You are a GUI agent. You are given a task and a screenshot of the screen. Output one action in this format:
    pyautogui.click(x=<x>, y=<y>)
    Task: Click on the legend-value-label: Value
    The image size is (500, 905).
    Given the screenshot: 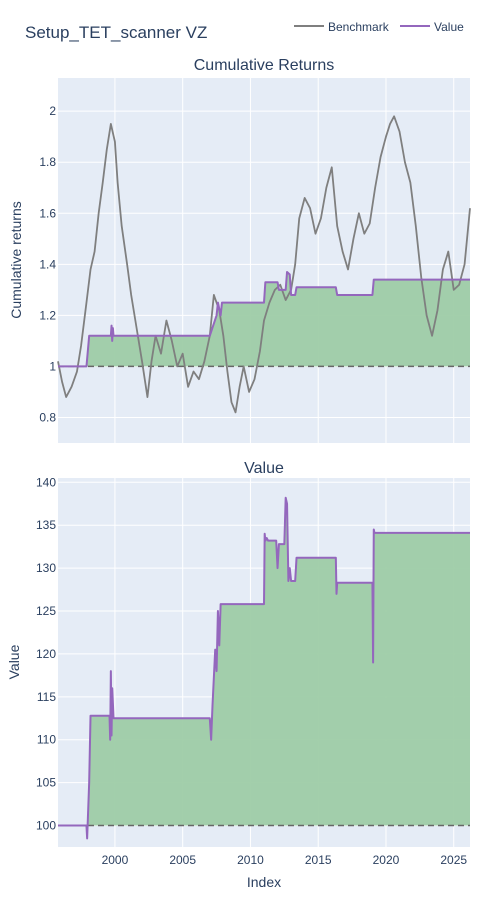 What is the action you would take?
    pyautogui.click(x=449, y=27)
    